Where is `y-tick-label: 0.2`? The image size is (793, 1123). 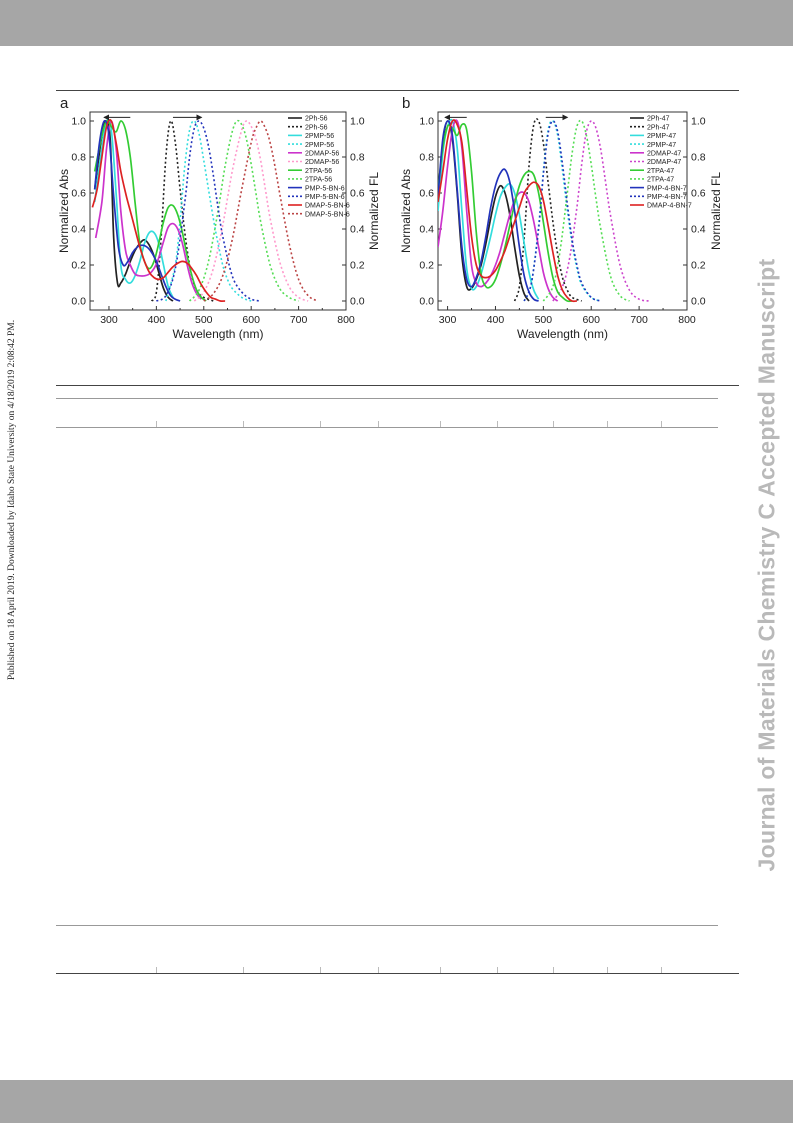 y-tick-label: 0.2 is located at coordinates (426, 266).